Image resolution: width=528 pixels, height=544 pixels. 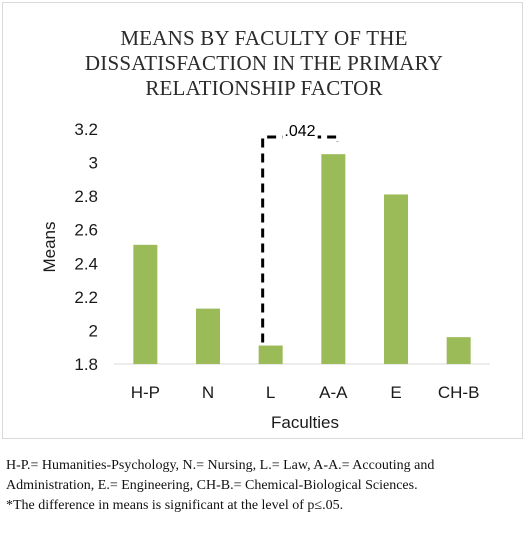 What do you see at coordinates (86, 297) in the screenshot?
I see `y-tick-label: 2.2` at bounding box center [86, 297].